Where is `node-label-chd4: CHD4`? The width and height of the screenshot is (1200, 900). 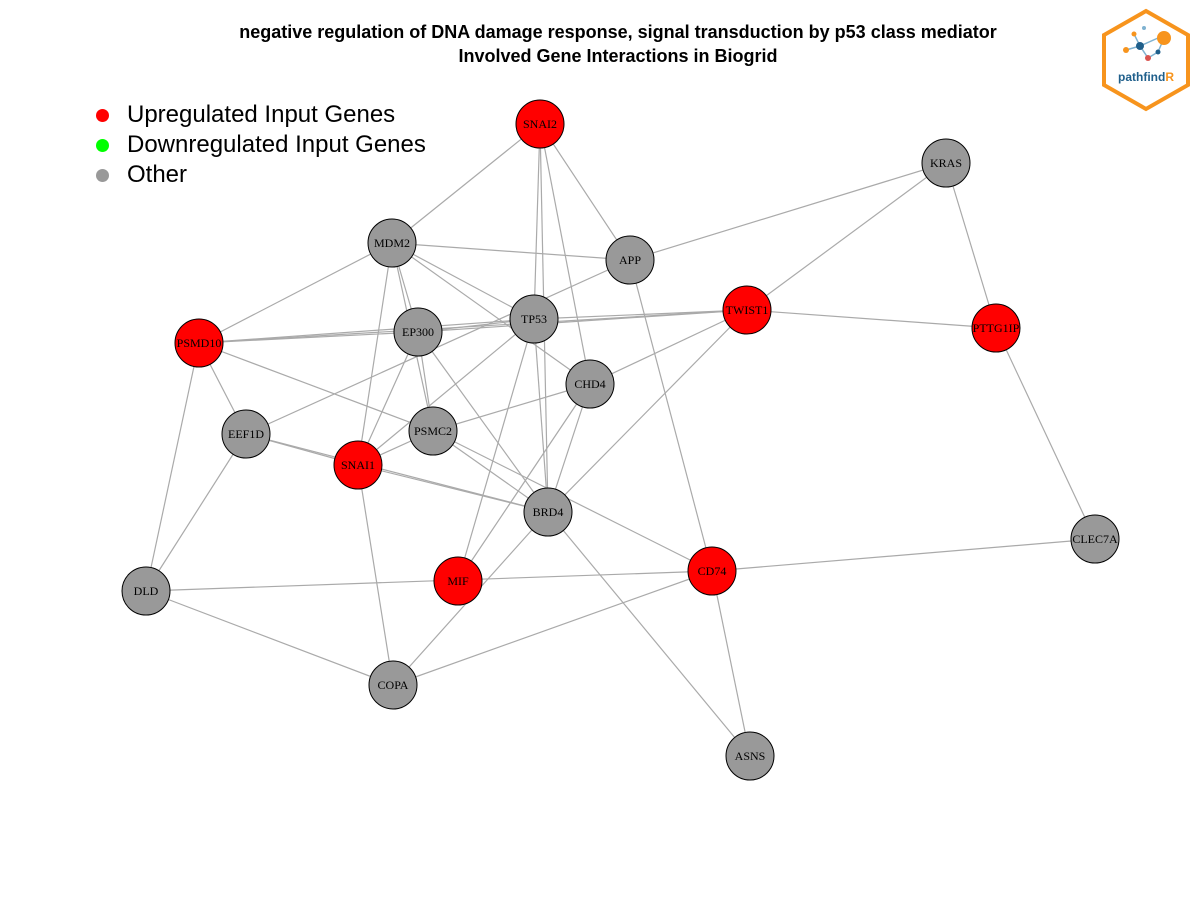
node-label-chd4: CHD4 is located at coordinates (589, 384).